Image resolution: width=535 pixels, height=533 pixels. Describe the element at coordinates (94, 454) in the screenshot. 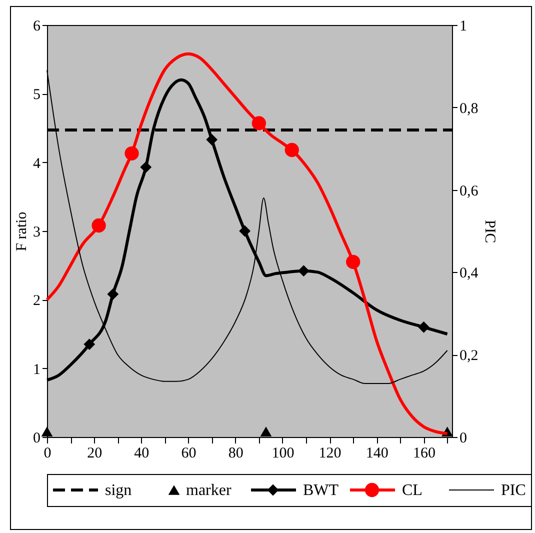

I see `x-tick-label: 20` at that location.